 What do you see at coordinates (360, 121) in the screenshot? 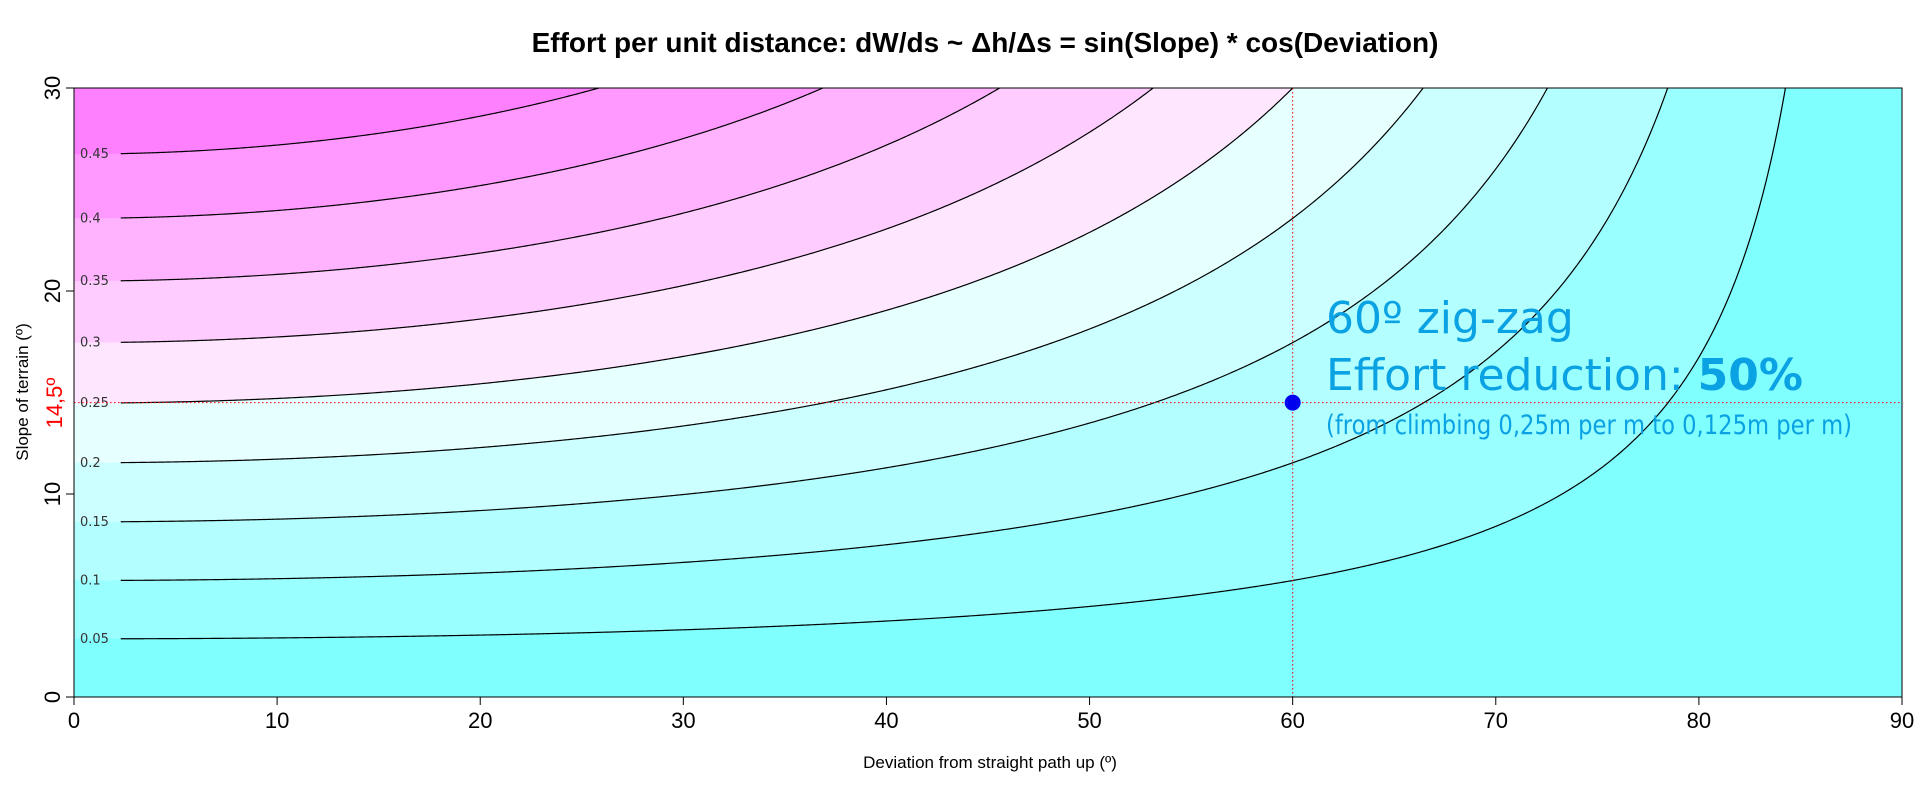
I see `contour-line-0.45` at bounding box center [360, 121].